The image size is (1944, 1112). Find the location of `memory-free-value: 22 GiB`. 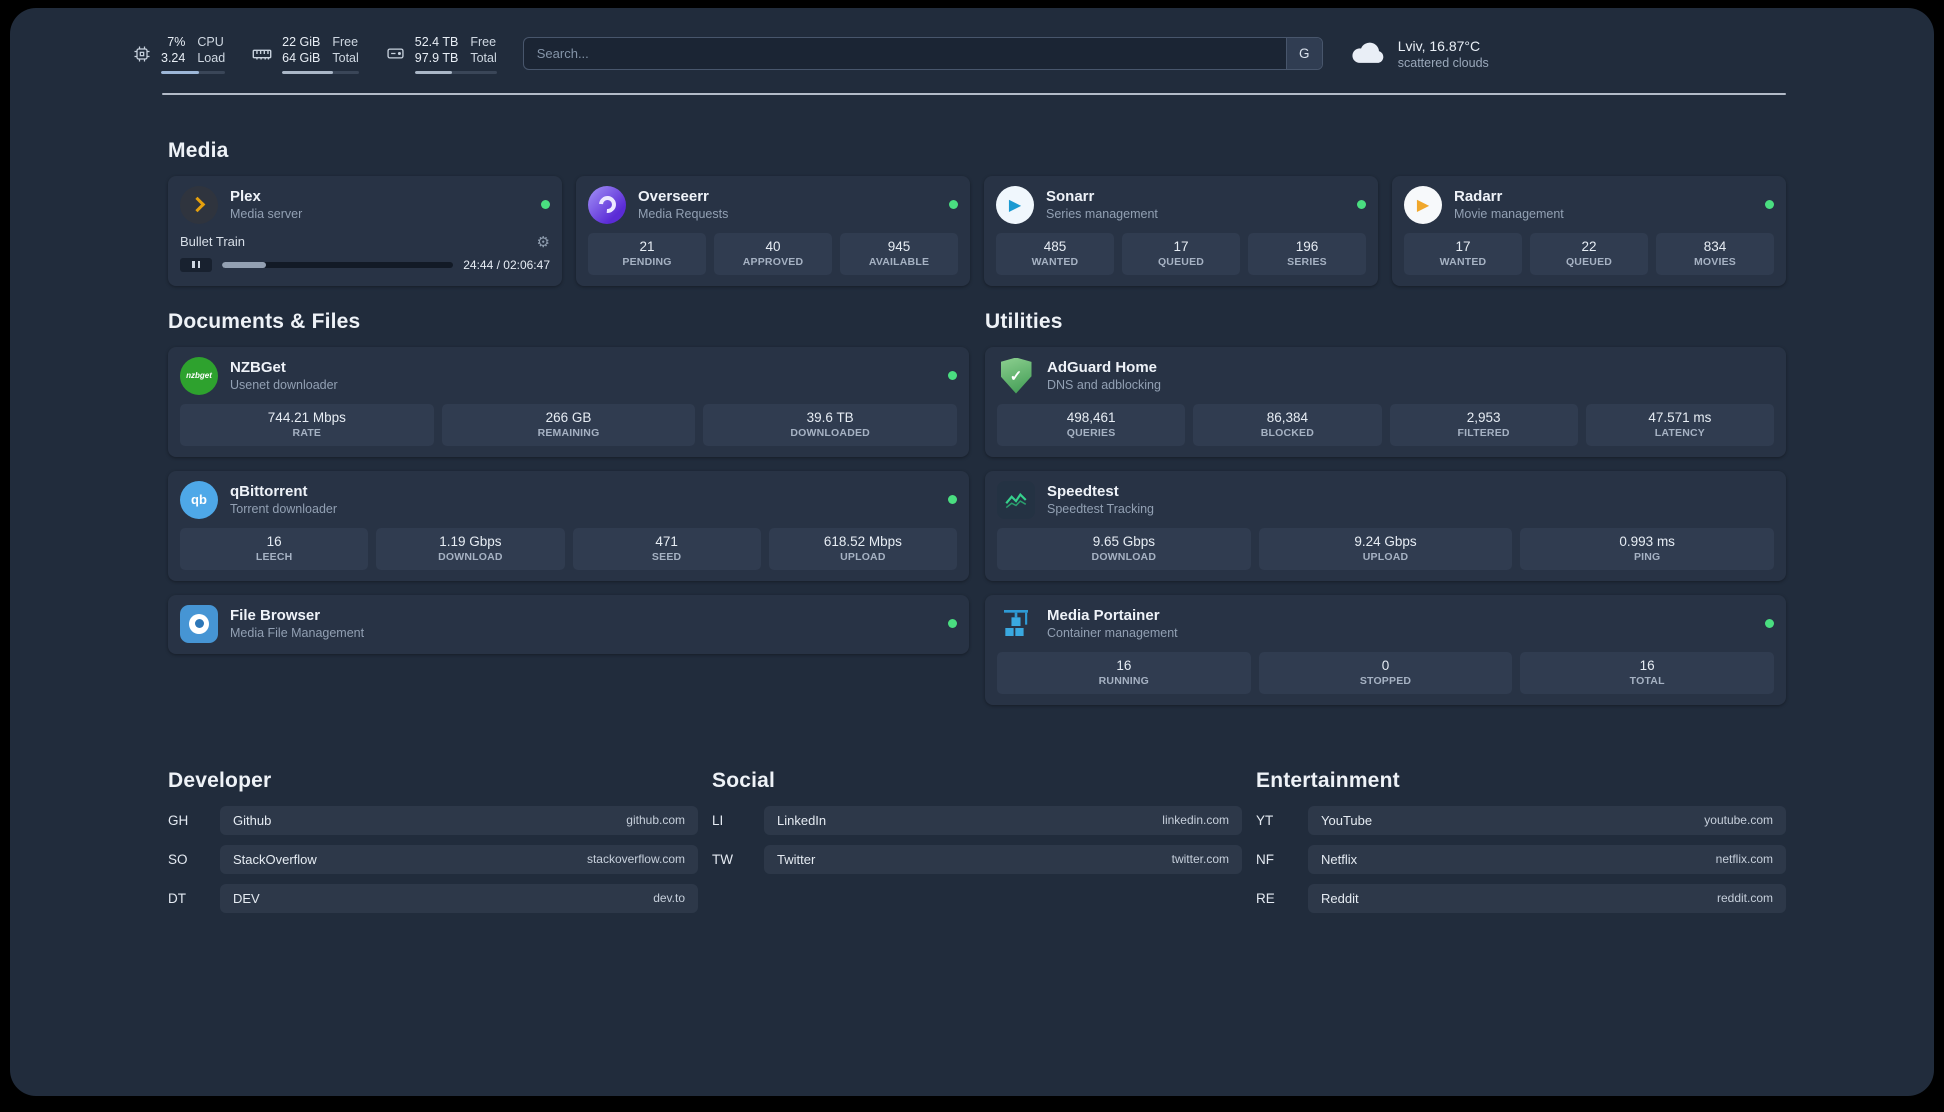

memory-free-value: 22 GiB is located at coordinates (301, 42).